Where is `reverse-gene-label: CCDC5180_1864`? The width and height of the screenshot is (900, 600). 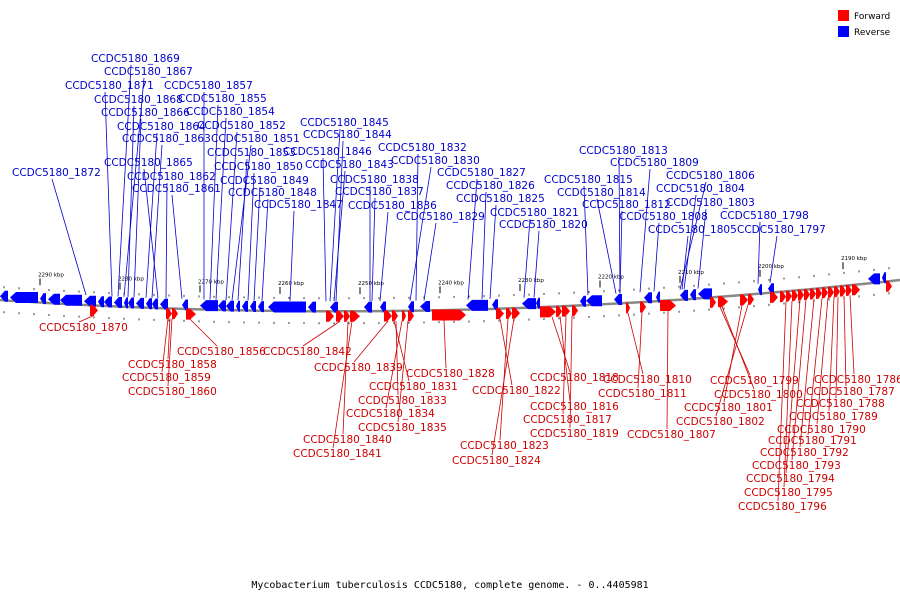
reverse-gene-label: CCDC5180_1864 is located at coordinates (161, 127).